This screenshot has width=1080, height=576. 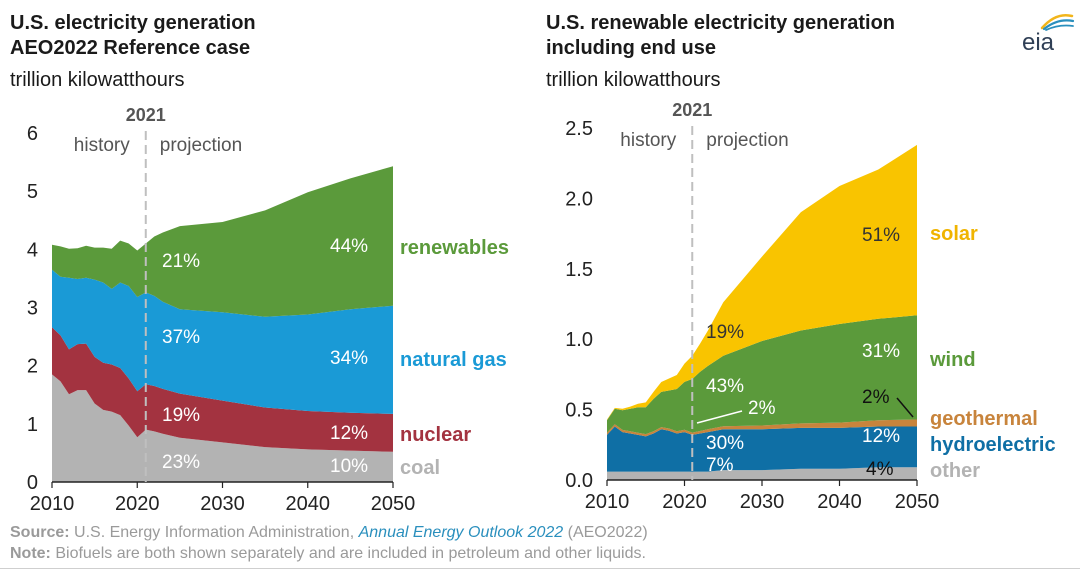 What do you see at coordinates (393, 504) in the screenshot?
I see `left-x-tick-label: 2050` at bounding box center [393, 504].